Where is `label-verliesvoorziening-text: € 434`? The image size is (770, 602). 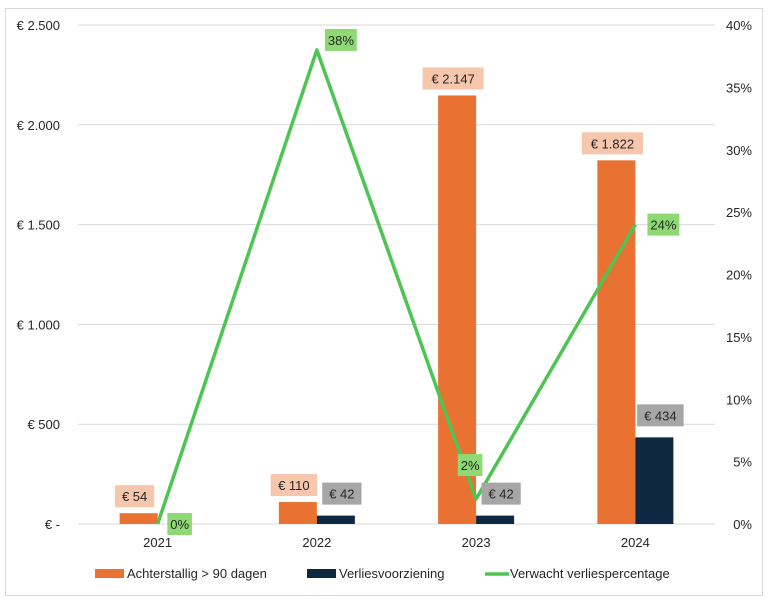 label-verliesvoorziening-text: € 434 is located at coordinates (660, 415).